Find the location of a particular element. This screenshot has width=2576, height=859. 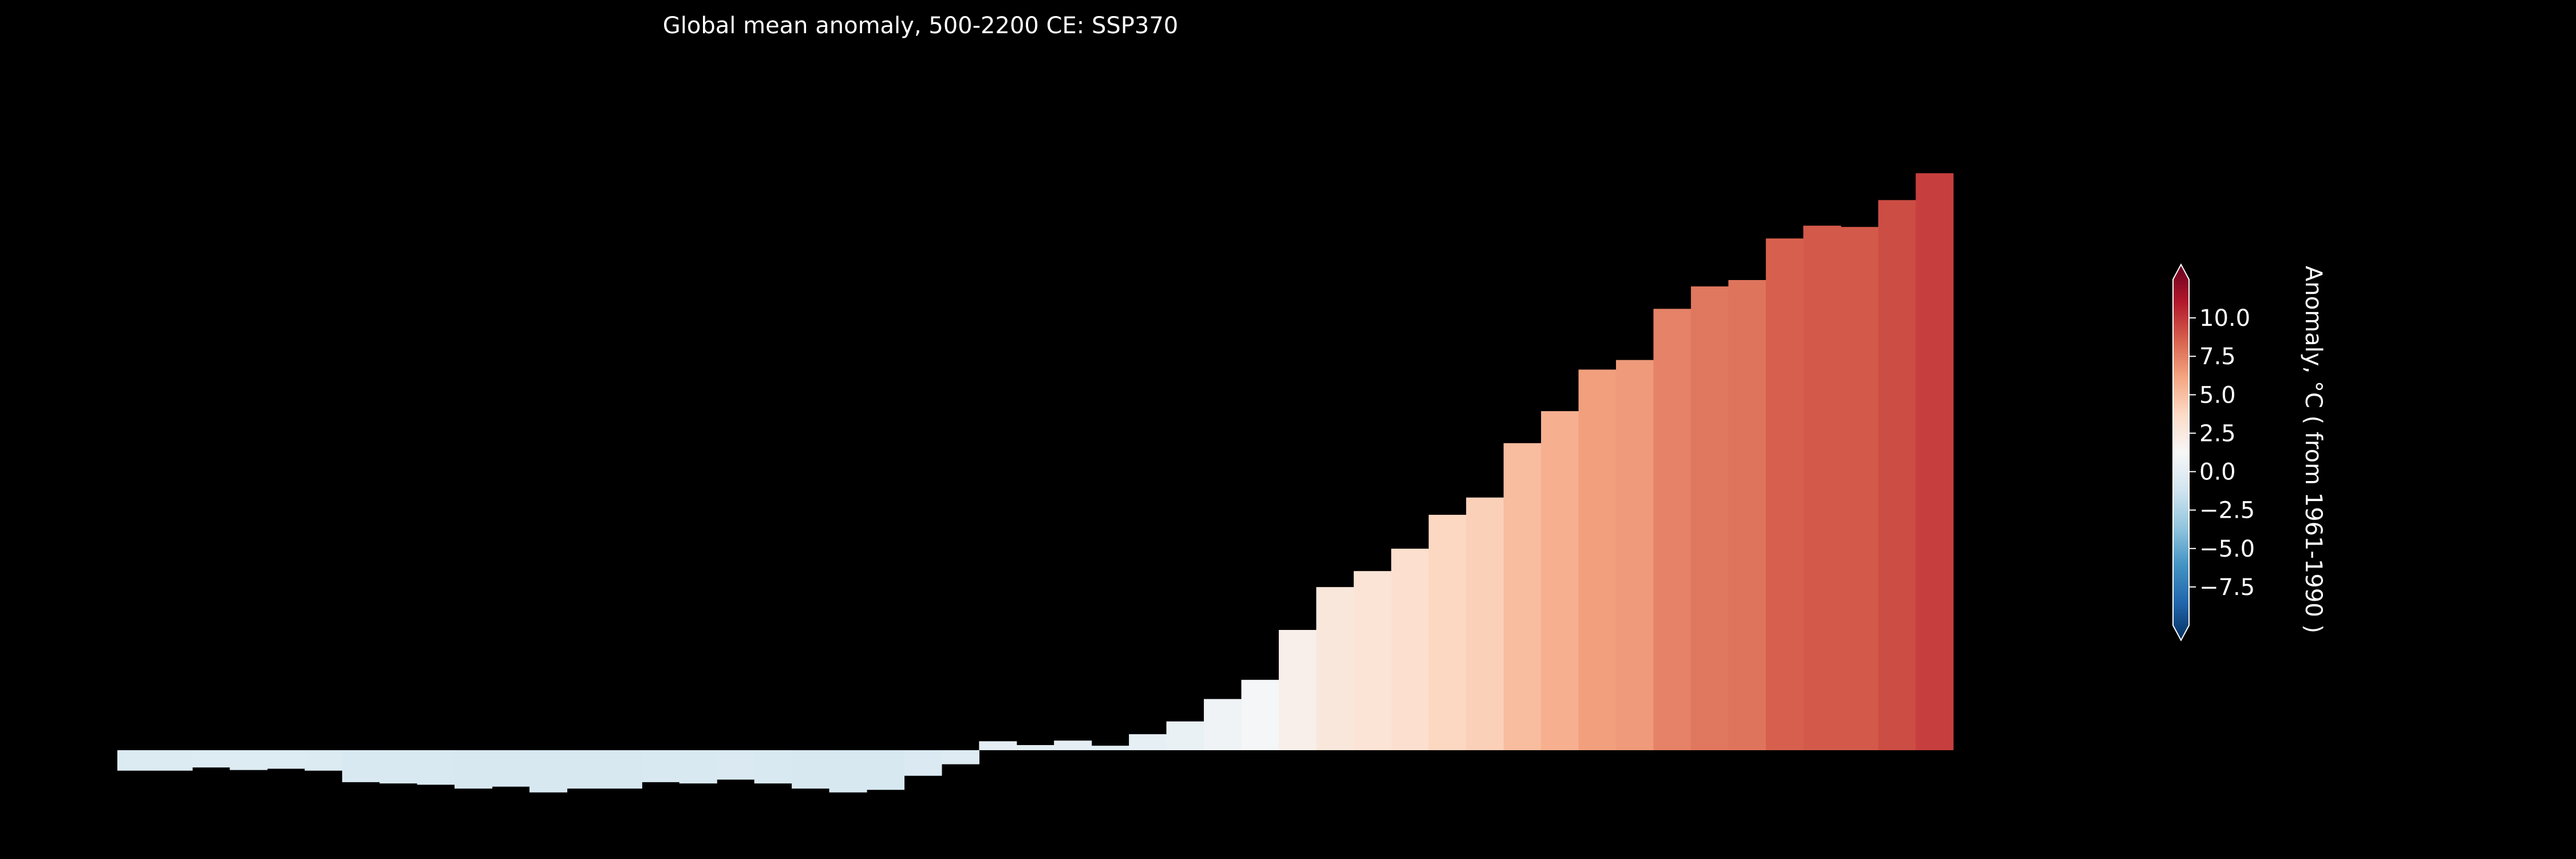

colorbar-tick-label: 2.5 is located at coordinates (2217, 433).